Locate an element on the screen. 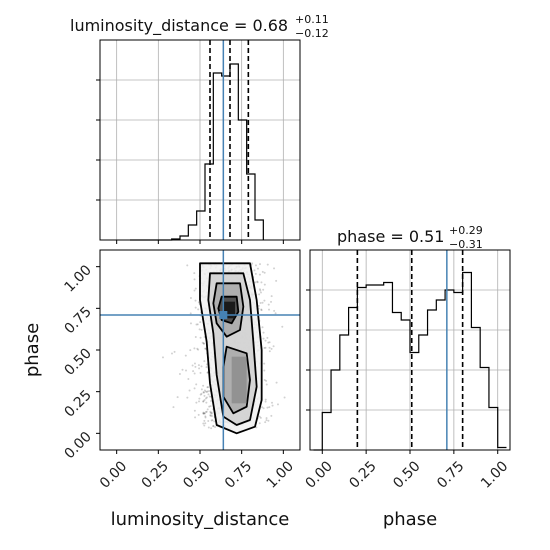 The height and width of the screenshot is (550, 550). panel-inner is located at coordinates (200, 350).